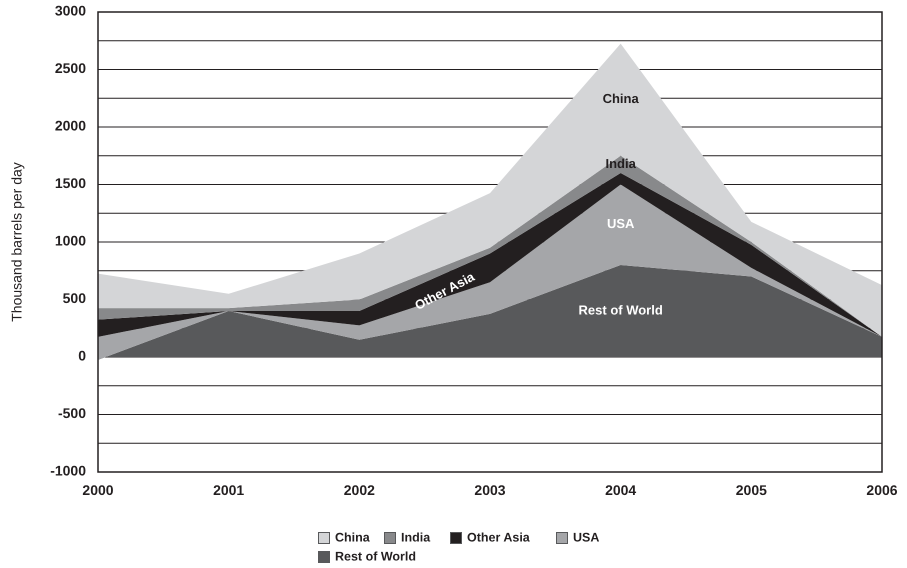 The height and width of the screenshot is (568, 907). I want to click on x-tick-label: 2006, so click(882, 490).